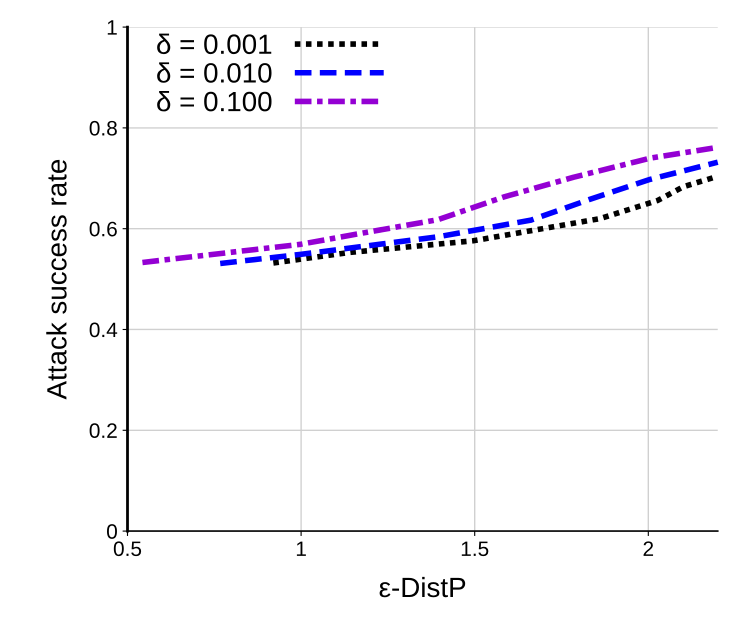  Describe the element at coordinates (214, 72) in the screenshot. I see `legend-label: δ = 0.010` at that location.